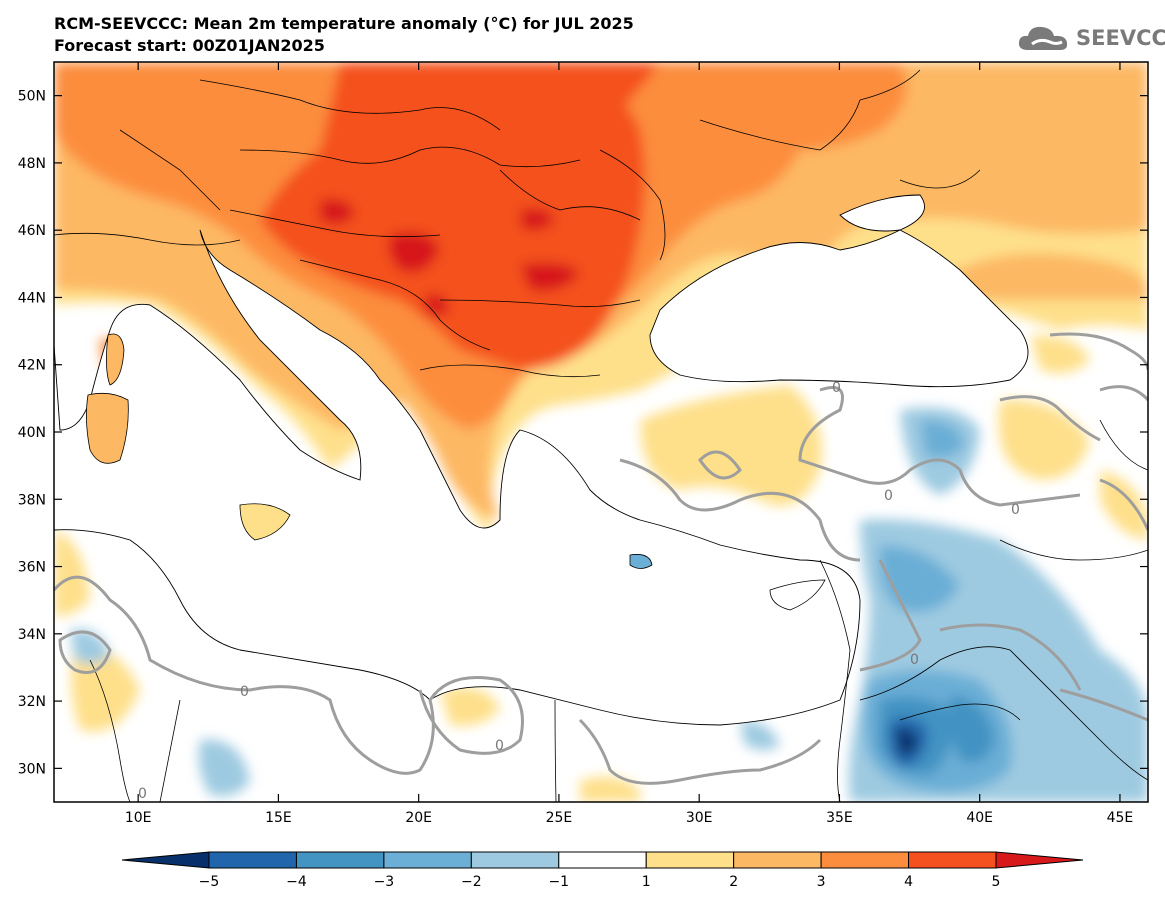 The width and height of the screenshot is (1165, 907). I want to click on lon-tick-label: 35E, so click(839, 818).